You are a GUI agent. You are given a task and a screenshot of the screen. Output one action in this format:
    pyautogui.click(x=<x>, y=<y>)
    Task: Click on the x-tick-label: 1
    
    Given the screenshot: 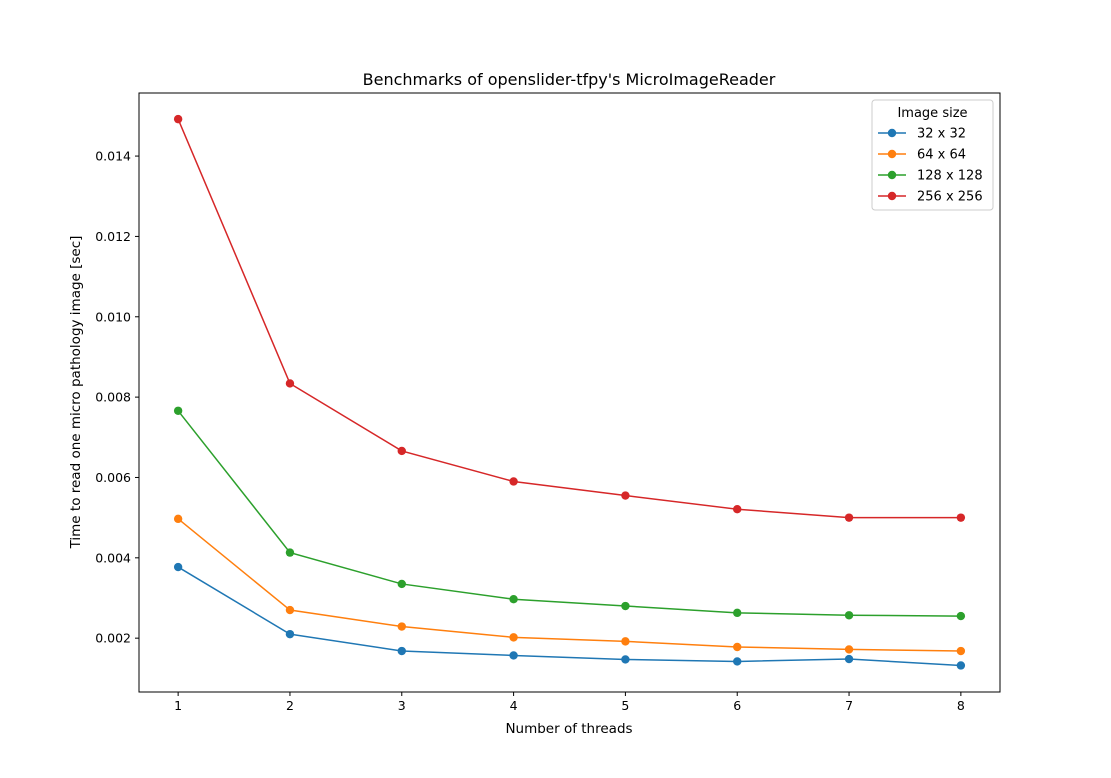 What is the action you would take?
    pyautogui.click(x=178, y=705)
    